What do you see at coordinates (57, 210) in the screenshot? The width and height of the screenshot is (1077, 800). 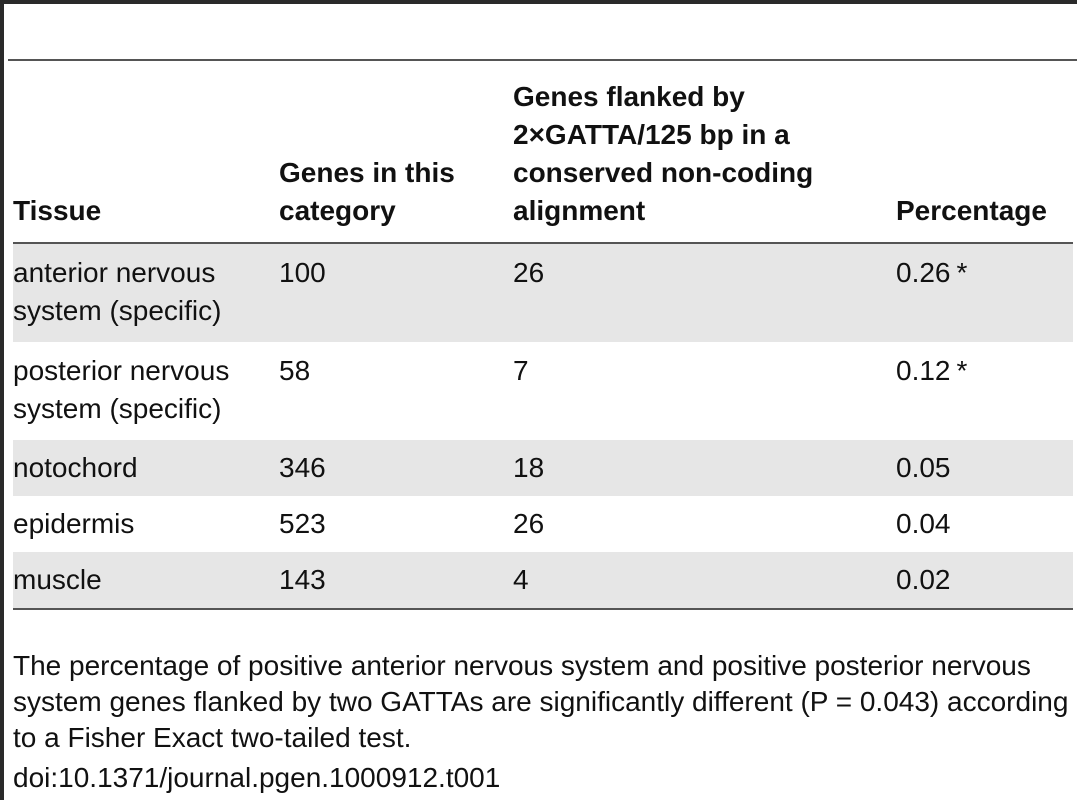 I see `header-tissue: Tissue` at bounding box center [57, 210].